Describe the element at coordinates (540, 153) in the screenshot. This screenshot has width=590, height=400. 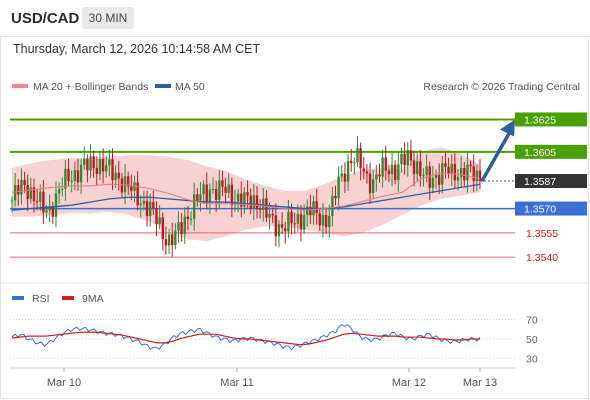
I see `resistance-level-label: 1.3605` at that location.